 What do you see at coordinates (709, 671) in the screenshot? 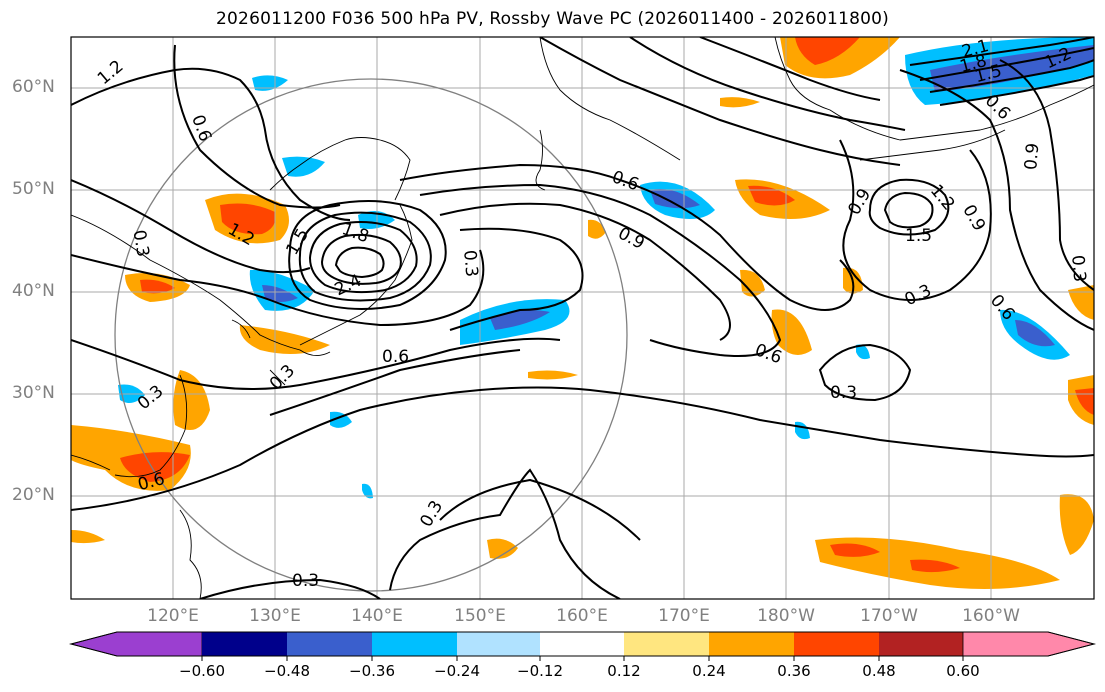
I see `colorbar-tick-label: 0.24` at bounding box center [709, 671].